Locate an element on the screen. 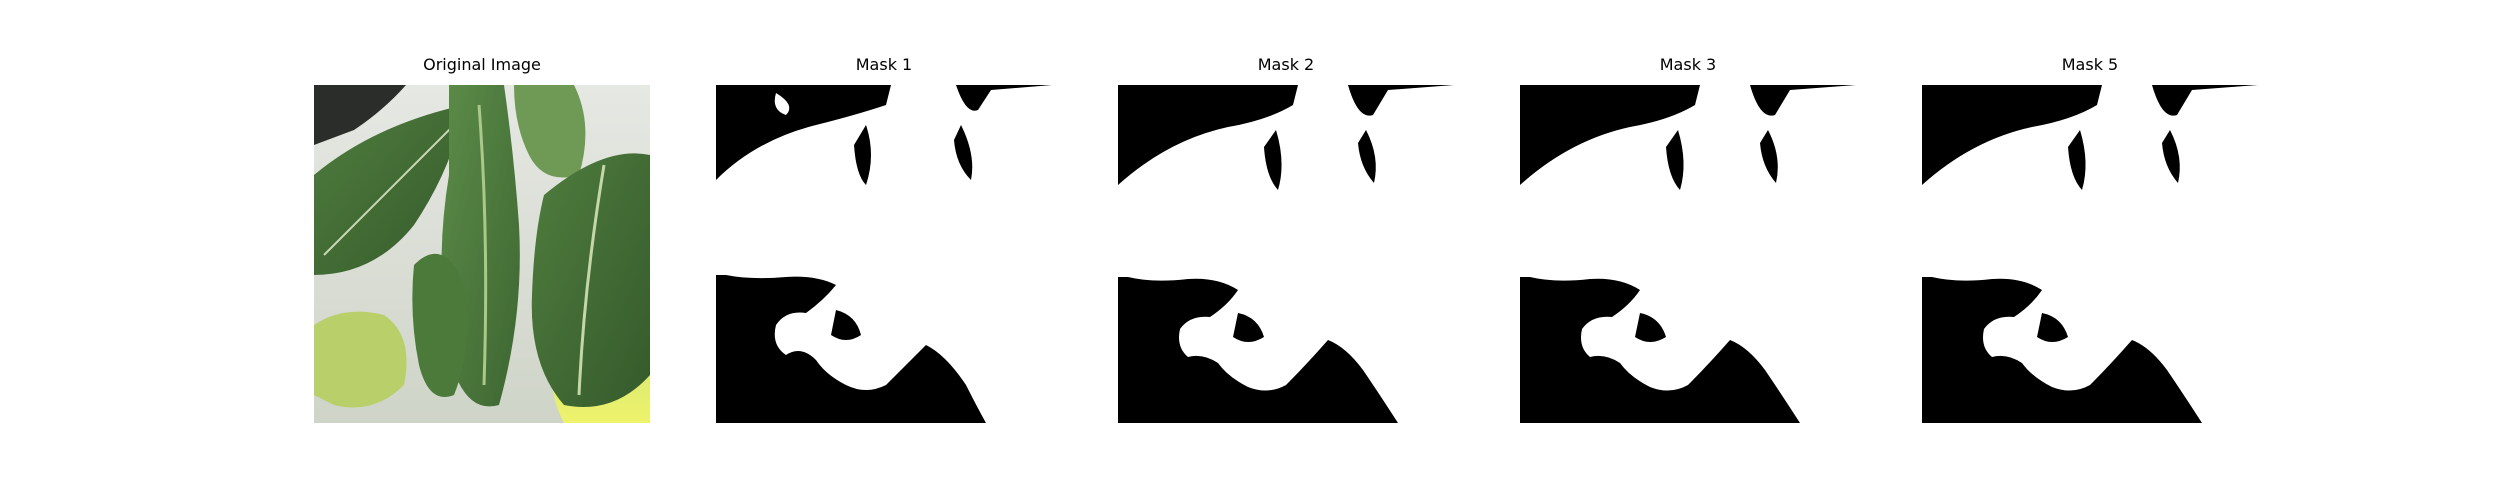 Image resolution: width=2500 pixels, height=500 pixels. panel-title: Original Image is located at coordinates (482, 64).